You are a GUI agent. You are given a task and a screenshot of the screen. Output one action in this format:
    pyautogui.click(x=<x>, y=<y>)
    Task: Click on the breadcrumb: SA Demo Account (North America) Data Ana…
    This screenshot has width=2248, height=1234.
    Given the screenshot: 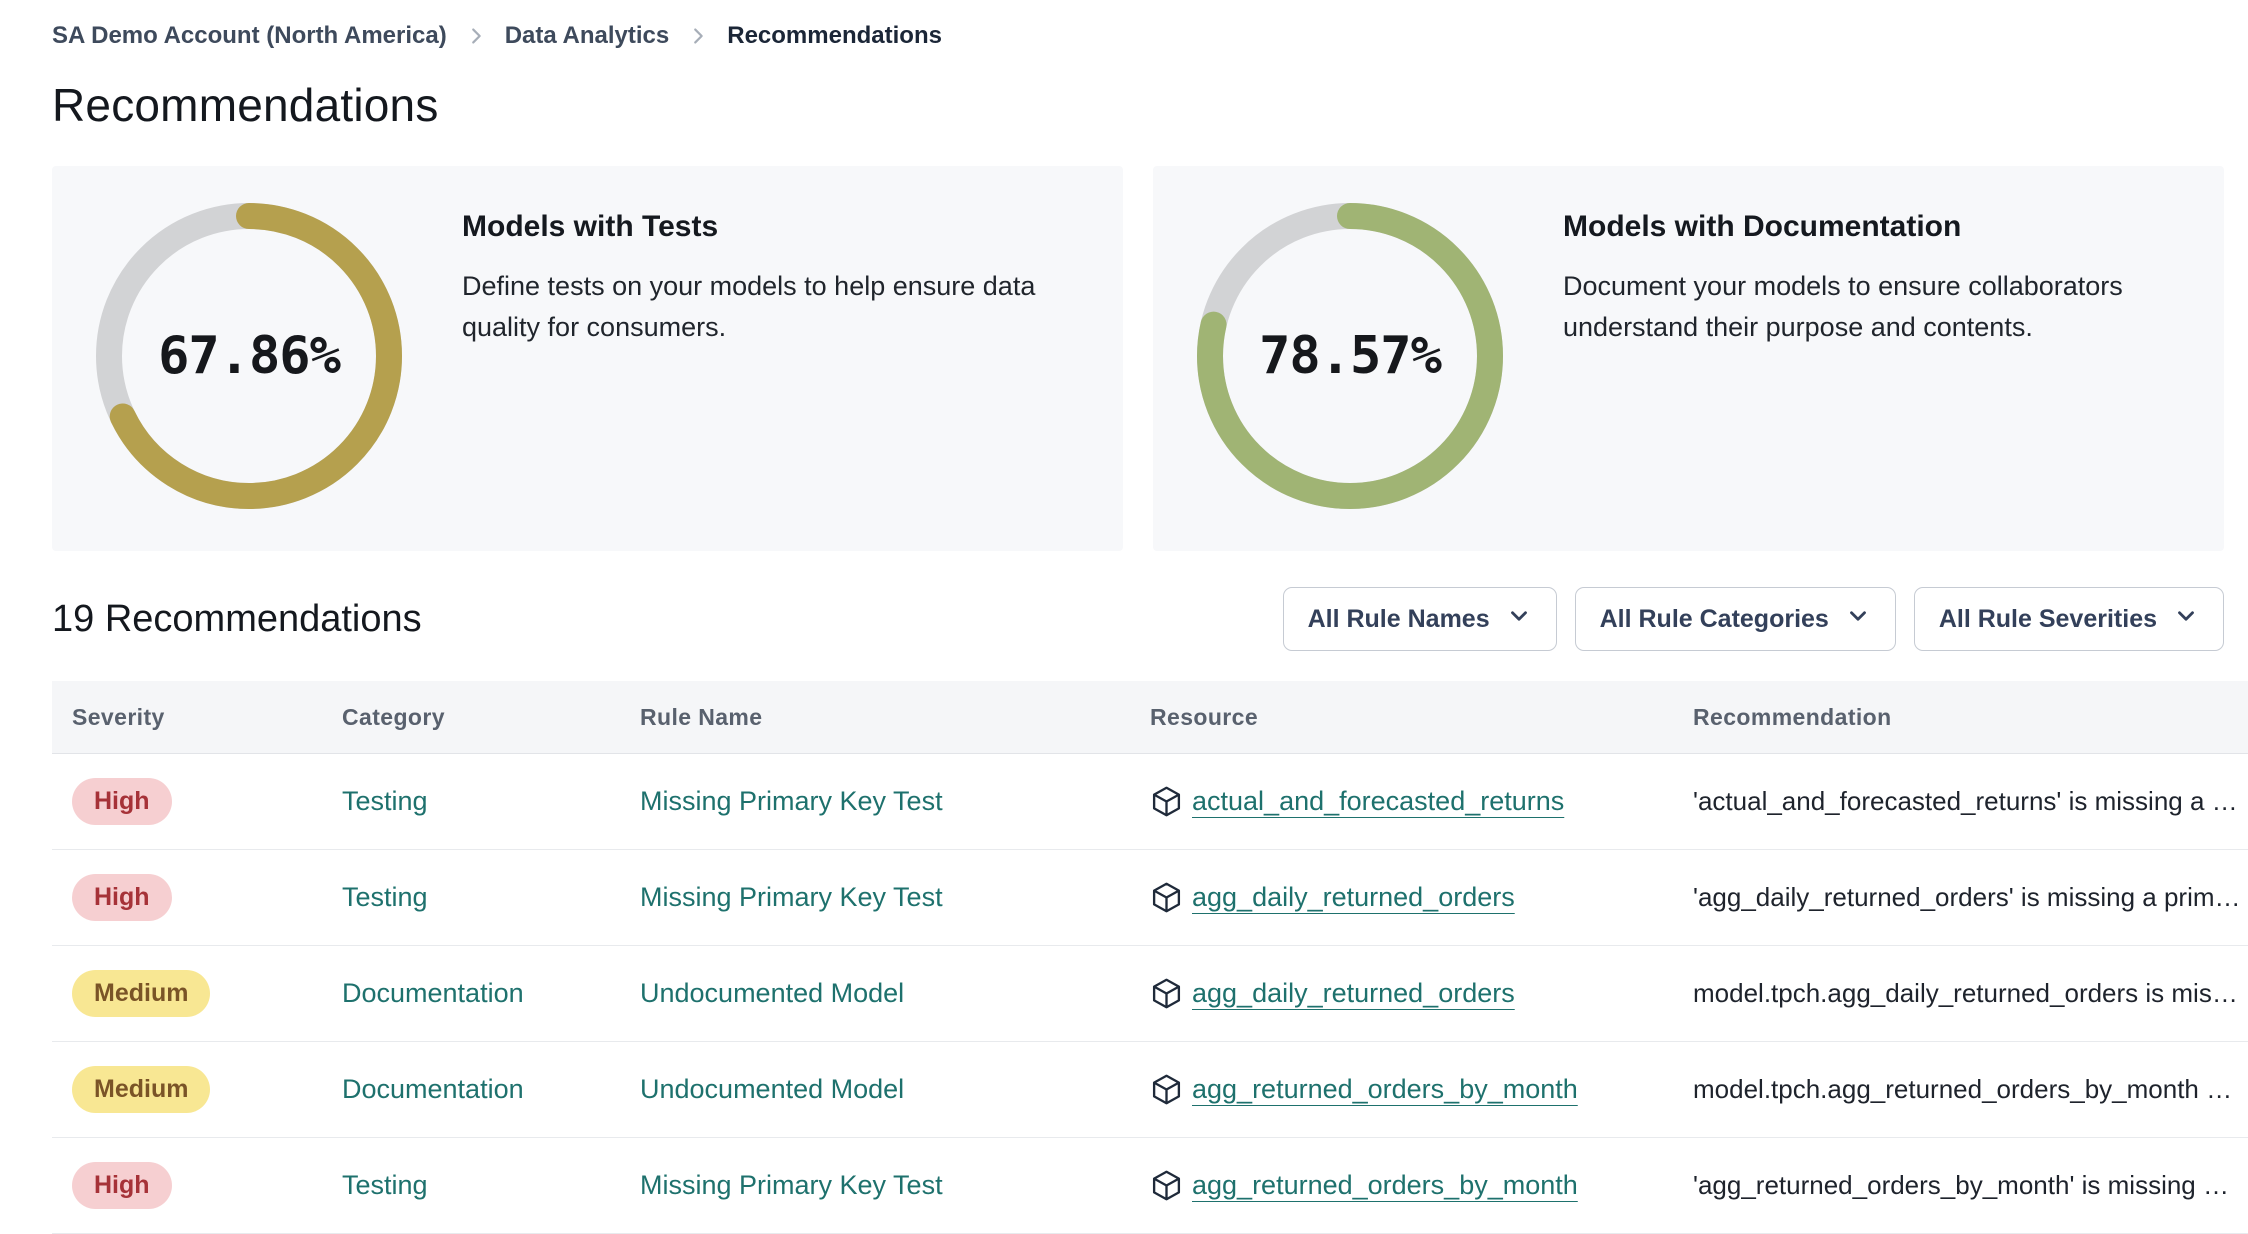 What is the action you would take?
    pyautogui.click(x=1150, y=36)
    